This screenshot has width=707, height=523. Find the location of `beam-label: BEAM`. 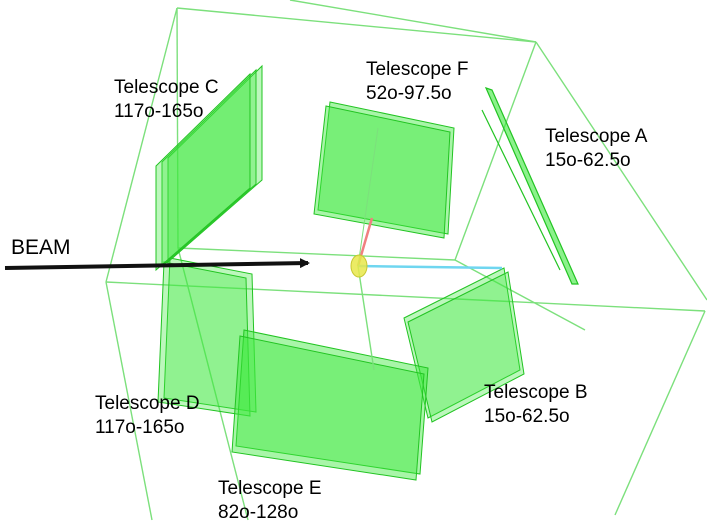

beam-label: BEAM is located at coordinates (41, 247).